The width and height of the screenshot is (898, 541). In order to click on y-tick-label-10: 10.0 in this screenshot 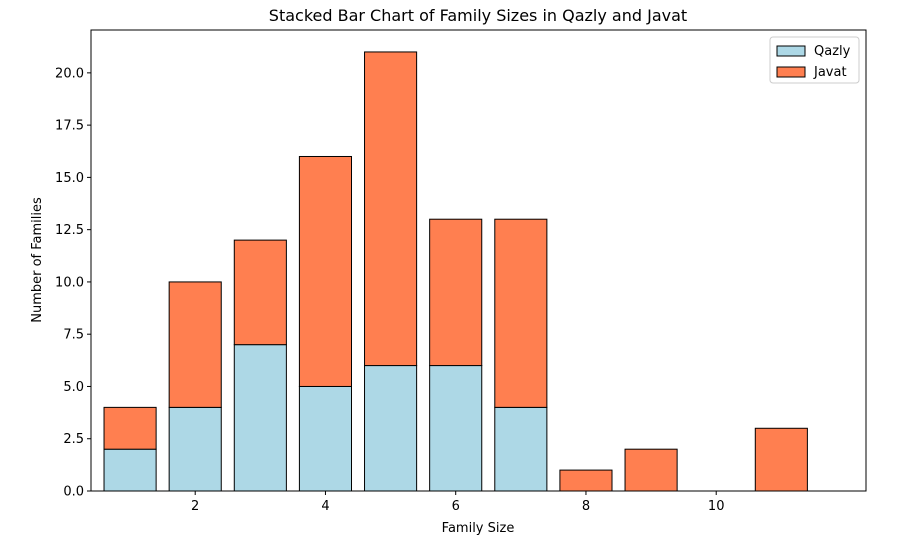, I will do `click(69, 282)`.